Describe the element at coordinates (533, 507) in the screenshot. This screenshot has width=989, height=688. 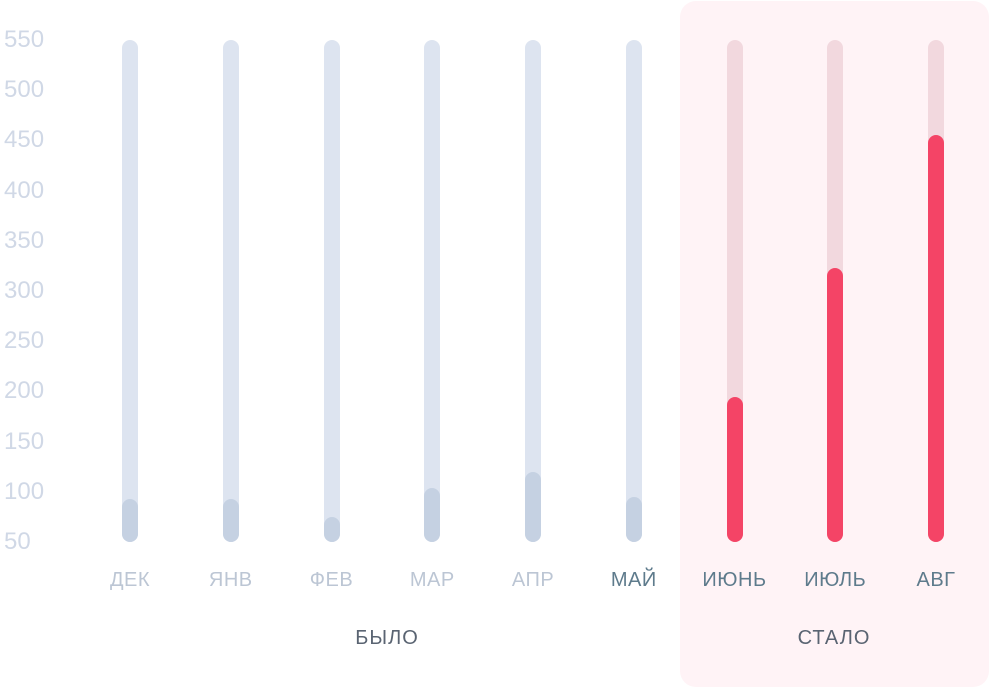
I see `bar-АПР` at that location.